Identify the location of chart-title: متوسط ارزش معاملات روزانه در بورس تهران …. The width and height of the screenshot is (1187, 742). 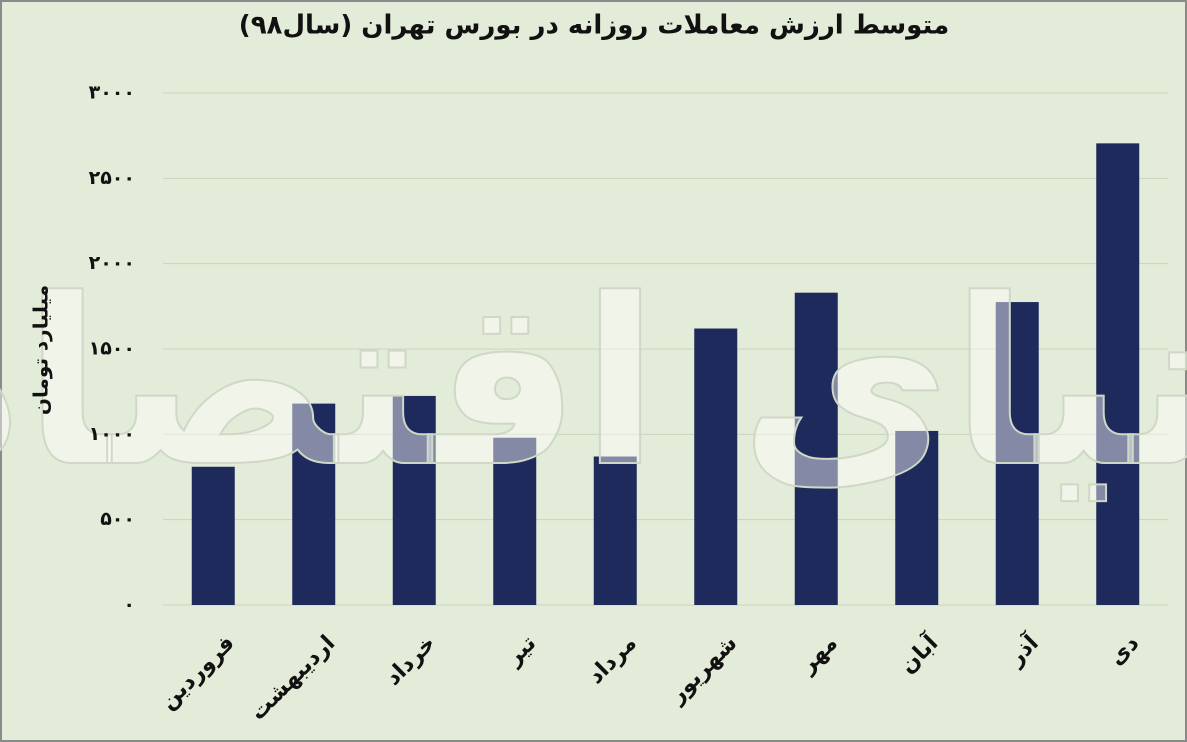
(594, 26).